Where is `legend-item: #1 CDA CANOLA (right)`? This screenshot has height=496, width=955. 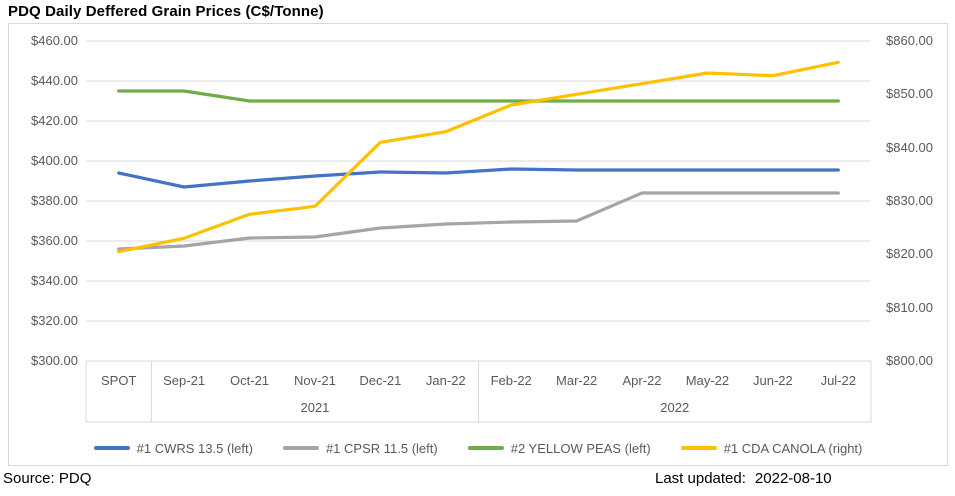 legend-item: #1 CDA CANOLA (right) is located at coordinates (771, 448).